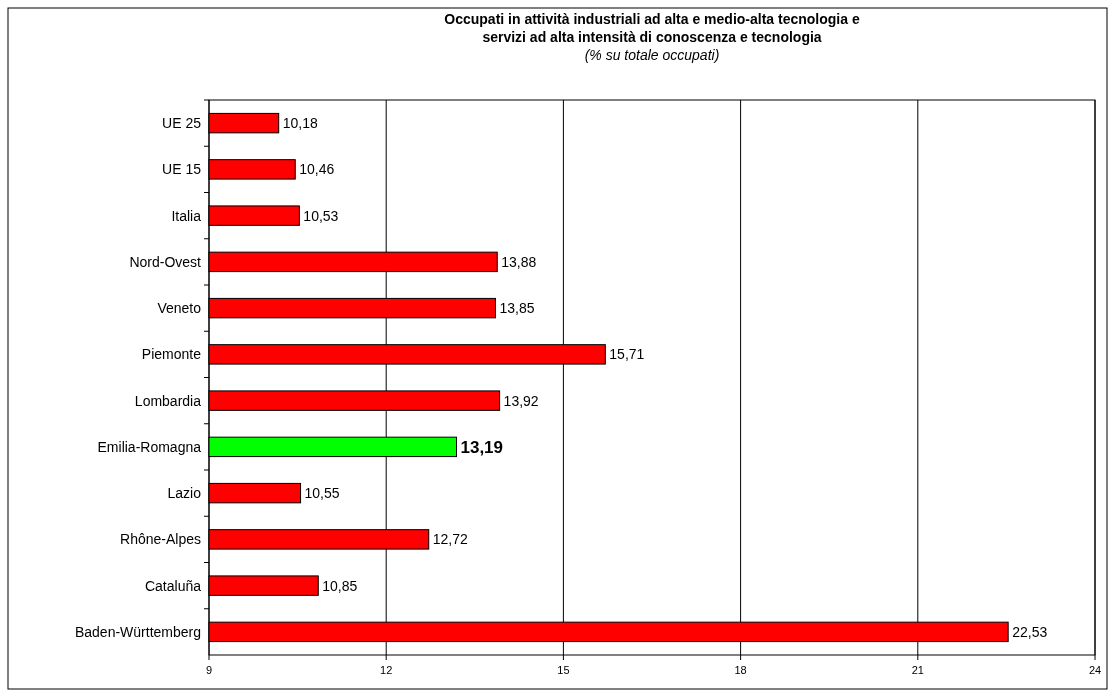 The height and width of the screenshot is (697, 1115). Describe the element at coordinates (137, 631) in the screenshot. I see `y-tick-label: Baden-Württemberg` at that location.